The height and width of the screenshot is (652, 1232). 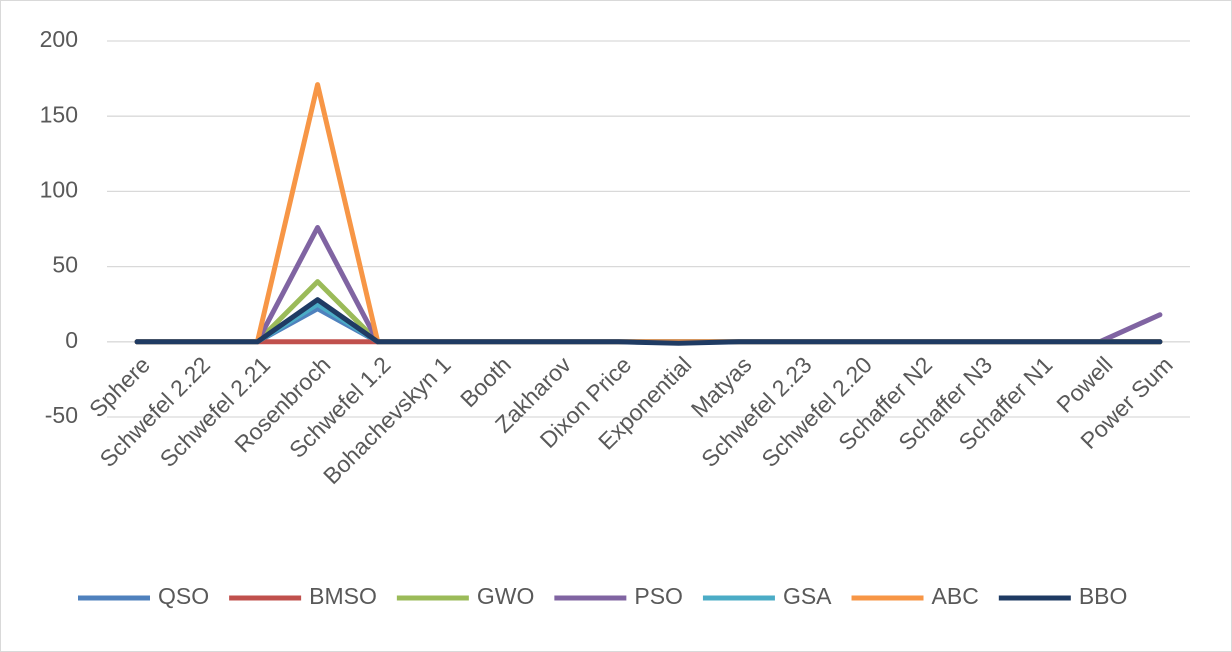 I want to click on legend-label: PSO, so click(x=658, y=596).